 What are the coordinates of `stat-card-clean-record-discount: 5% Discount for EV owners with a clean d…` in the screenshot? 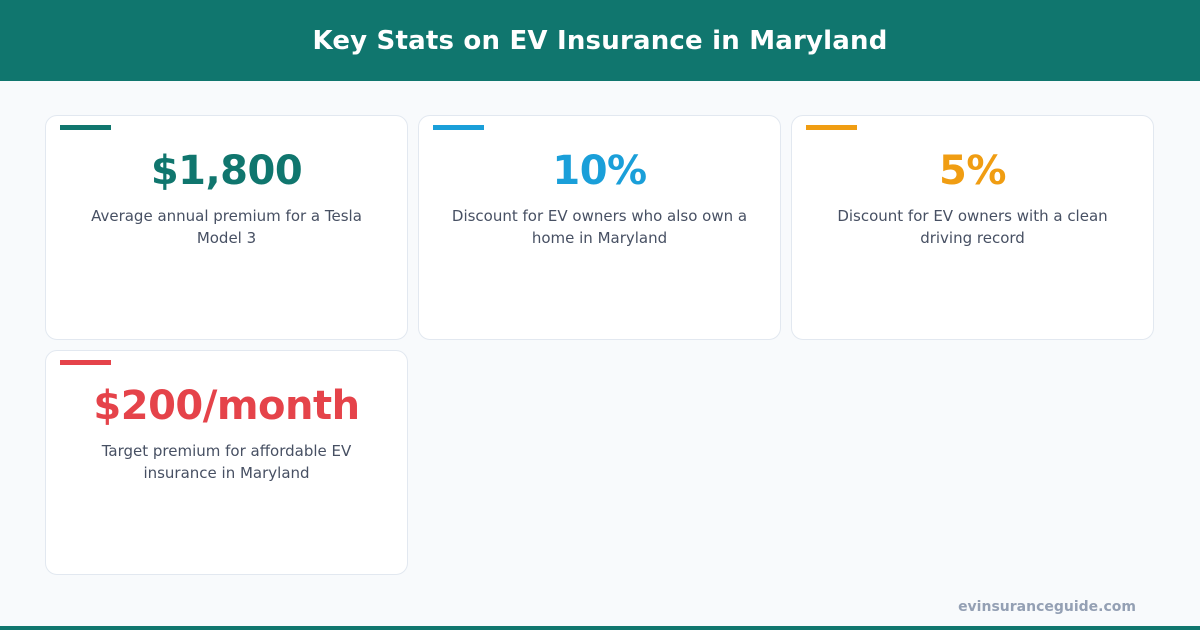 It's located at (972, 227).